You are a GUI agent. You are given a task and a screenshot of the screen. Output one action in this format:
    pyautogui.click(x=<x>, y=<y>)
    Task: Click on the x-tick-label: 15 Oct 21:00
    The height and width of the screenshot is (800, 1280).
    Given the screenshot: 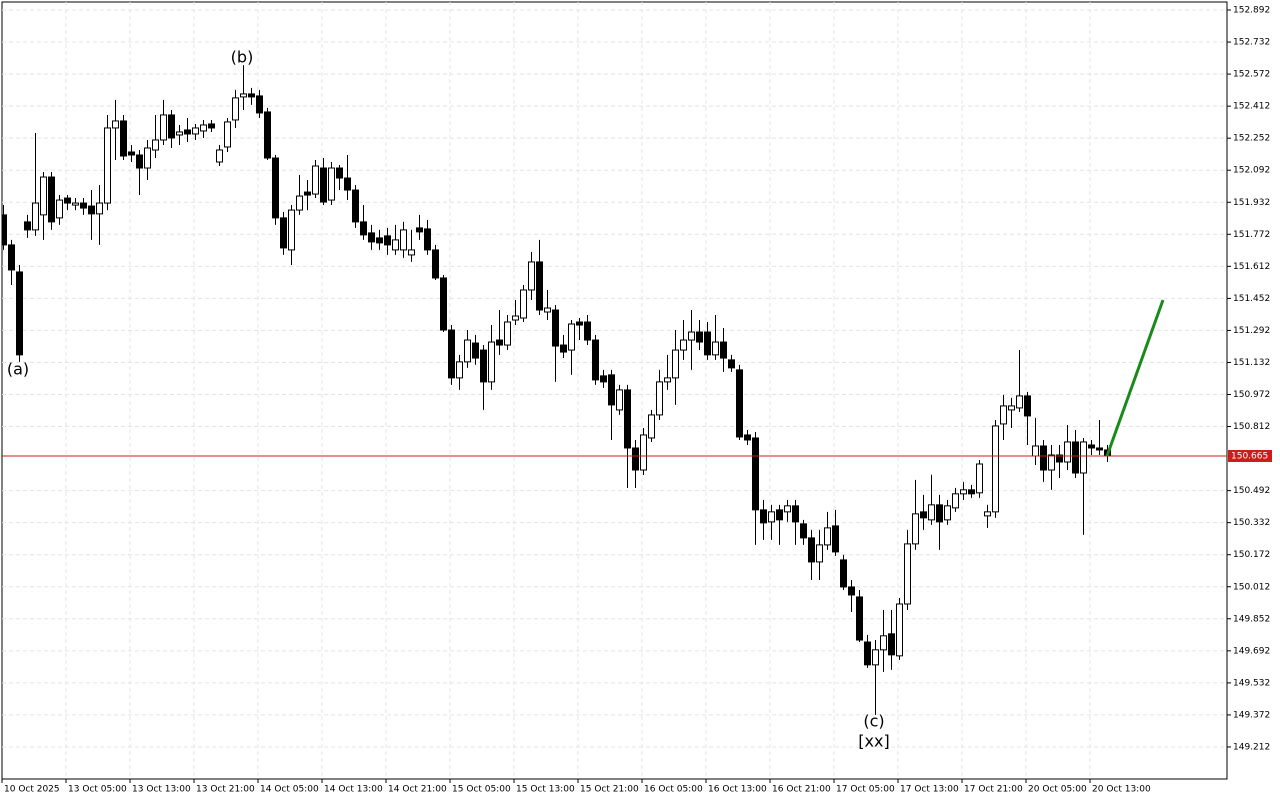 What is the action you would take?
    pyautogui.click(x=609, y=790)
    